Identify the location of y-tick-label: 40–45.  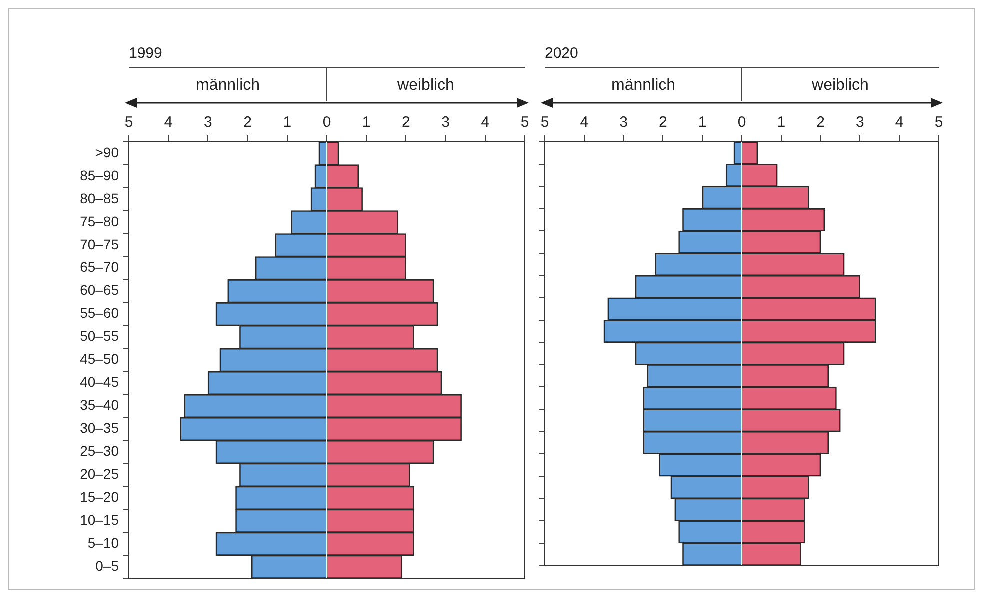
(100, 382).